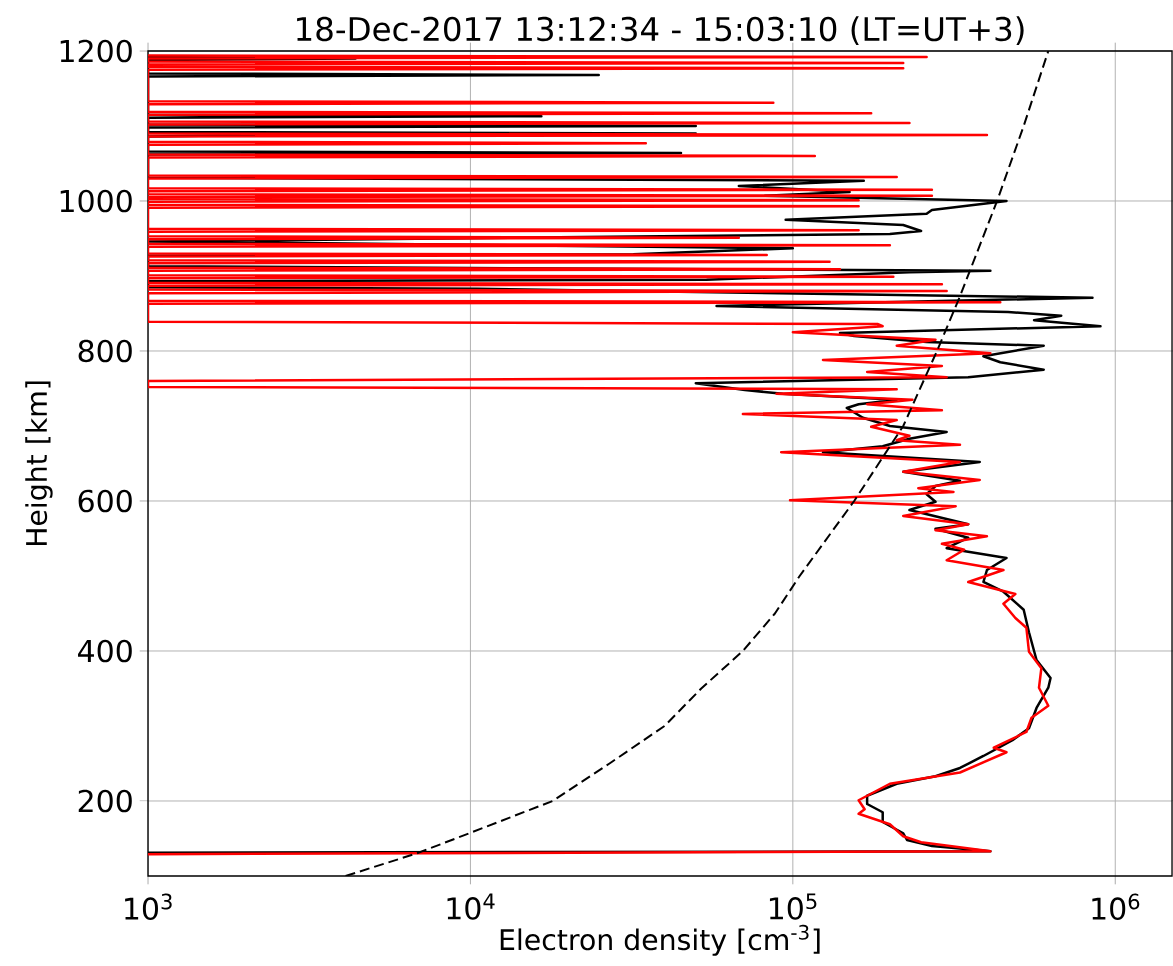 The width and height of the screenshot is (1173, 966). What do you see at coordinates (1116, 906) in the screenshot?
I see `x-tick-label: 10$^{6}$` at bounding box center [1116, 906].